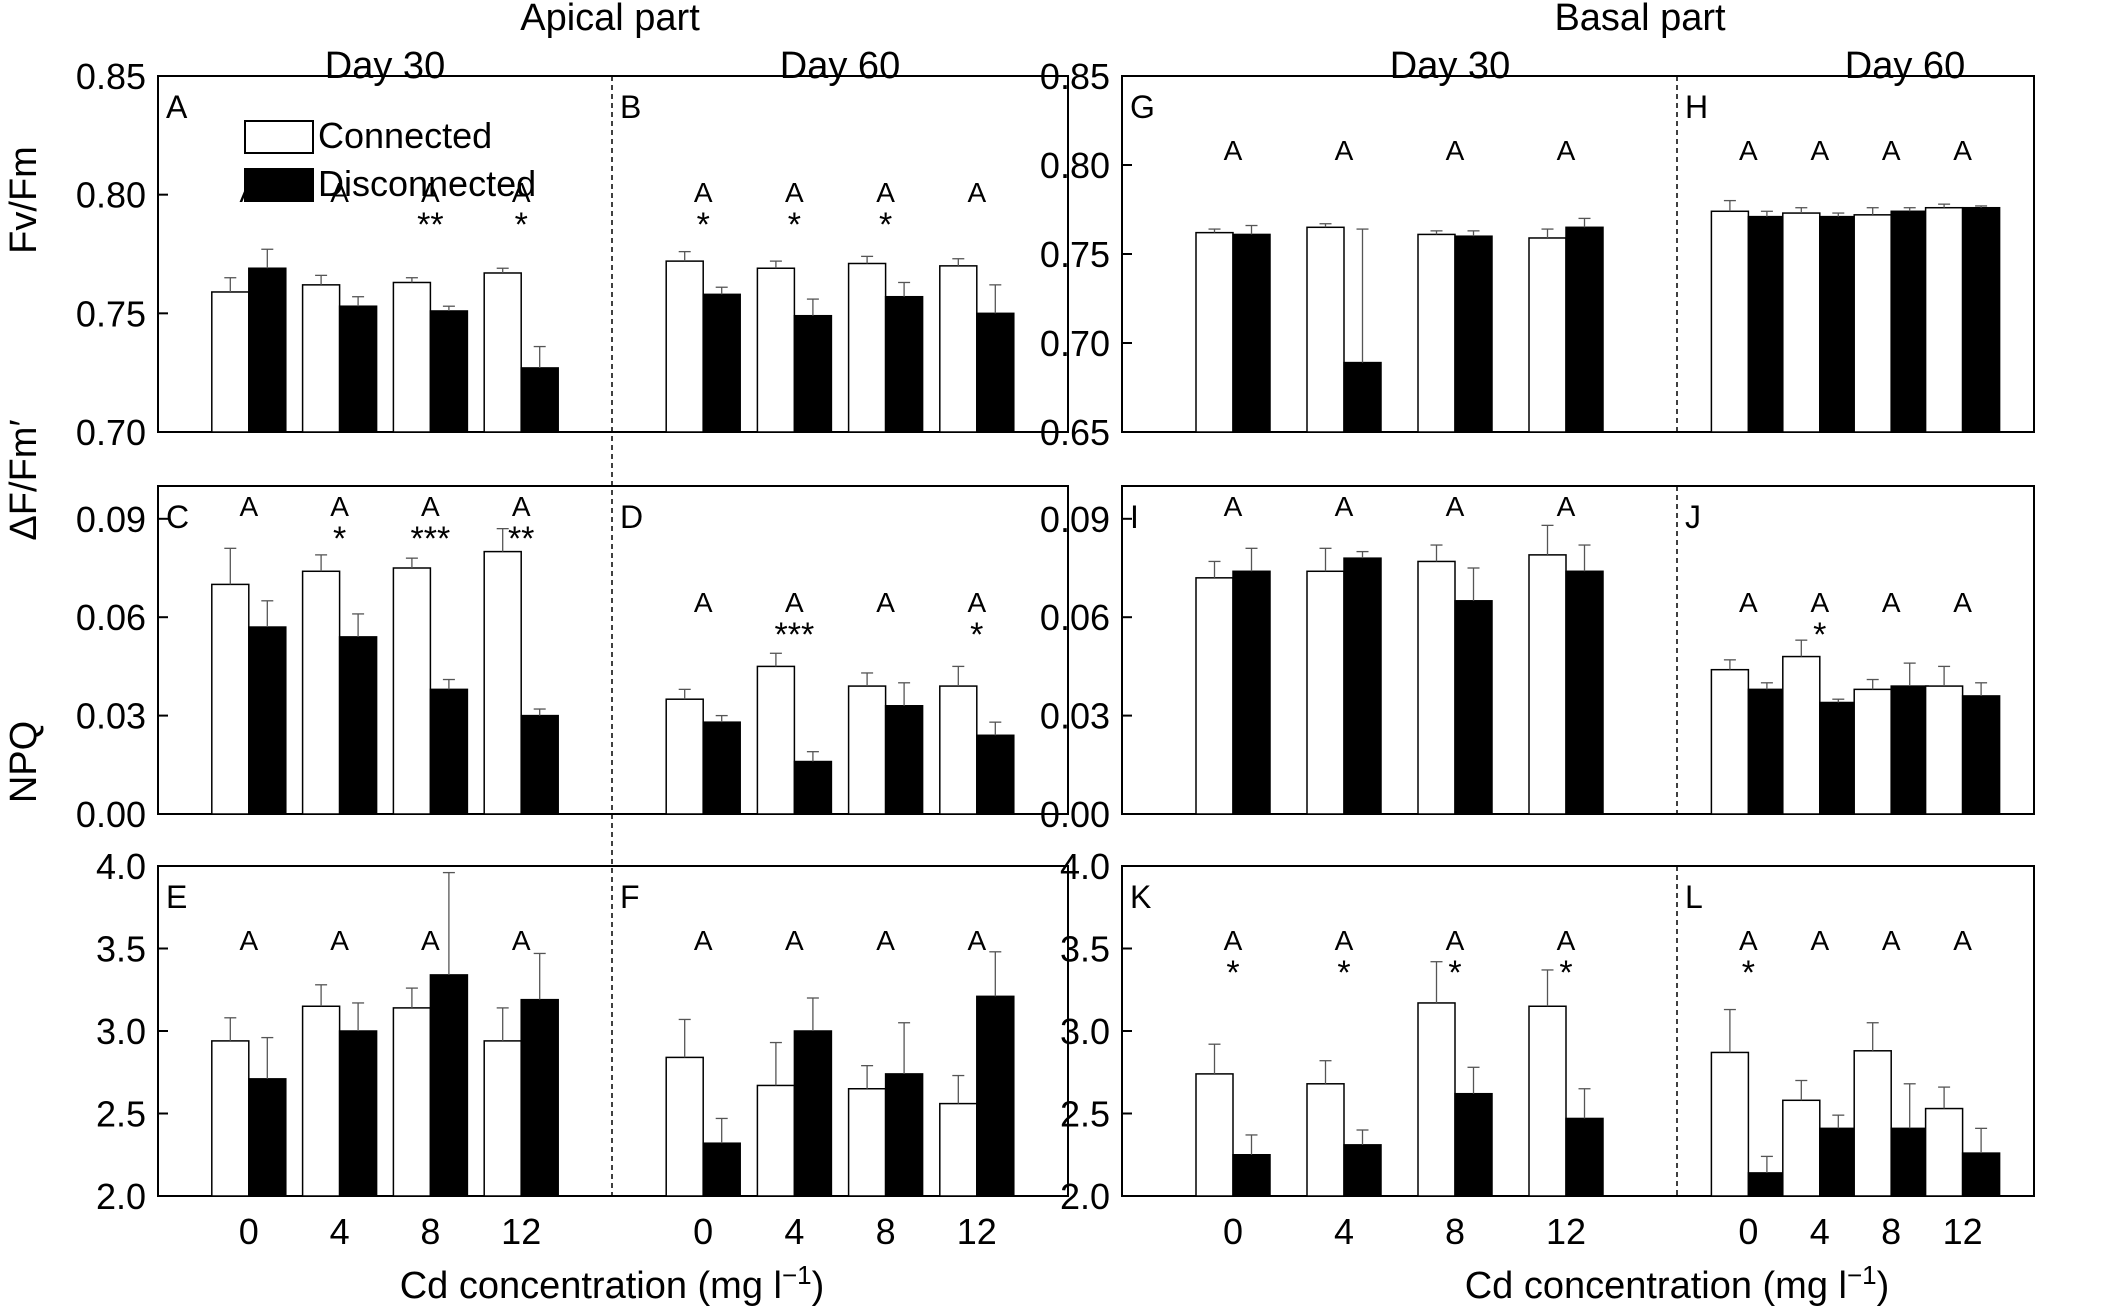 Image resolution: width=2128 pixels, height=1308 pixels. Describe the element at coordinates (1085, 949) in the screenshot. I see `y-tick-label: 3.5` at that location.